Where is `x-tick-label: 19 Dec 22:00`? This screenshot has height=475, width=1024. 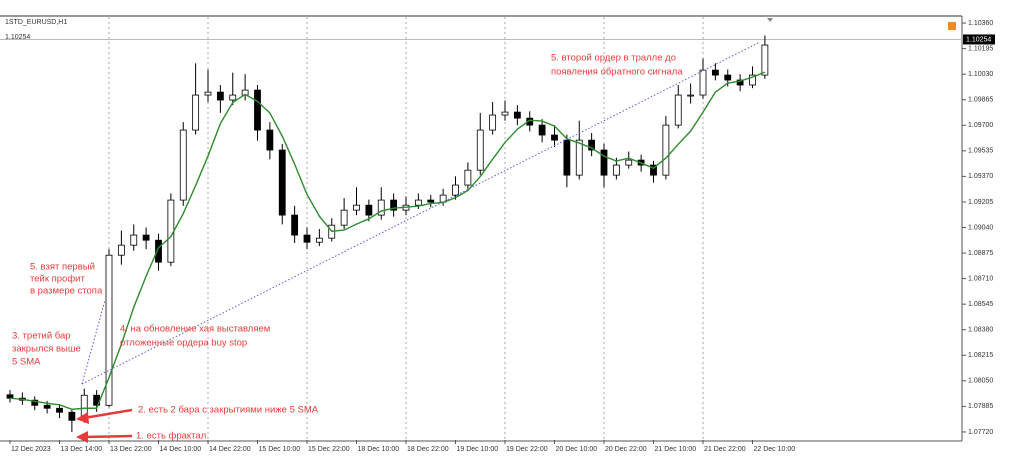
x-tick-label: 19 Dec 22:00 is located at coordinates (527, 449).